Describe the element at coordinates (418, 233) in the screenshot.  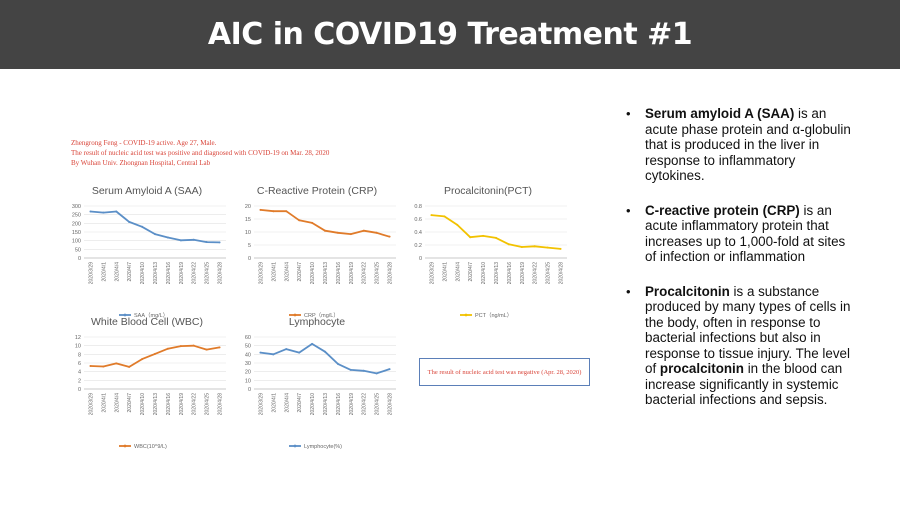
I see `y-tick-label: 0.4` at that location.